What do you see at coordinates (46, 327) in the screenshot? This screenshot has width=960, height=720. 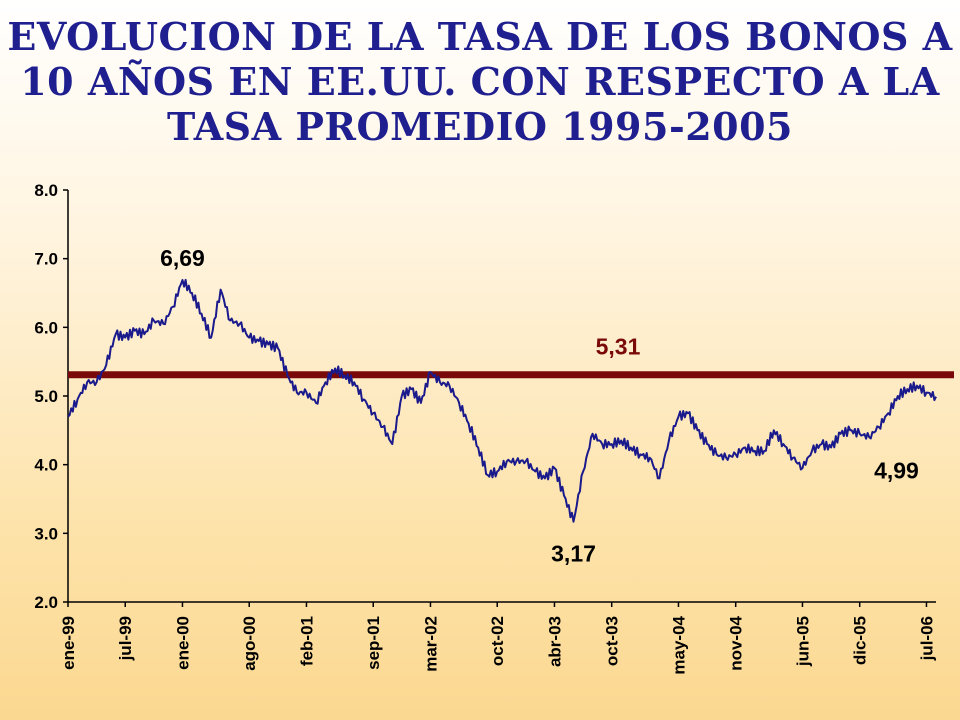 I see `y-tick-label: 6.0` at bounding box center [46, 327].